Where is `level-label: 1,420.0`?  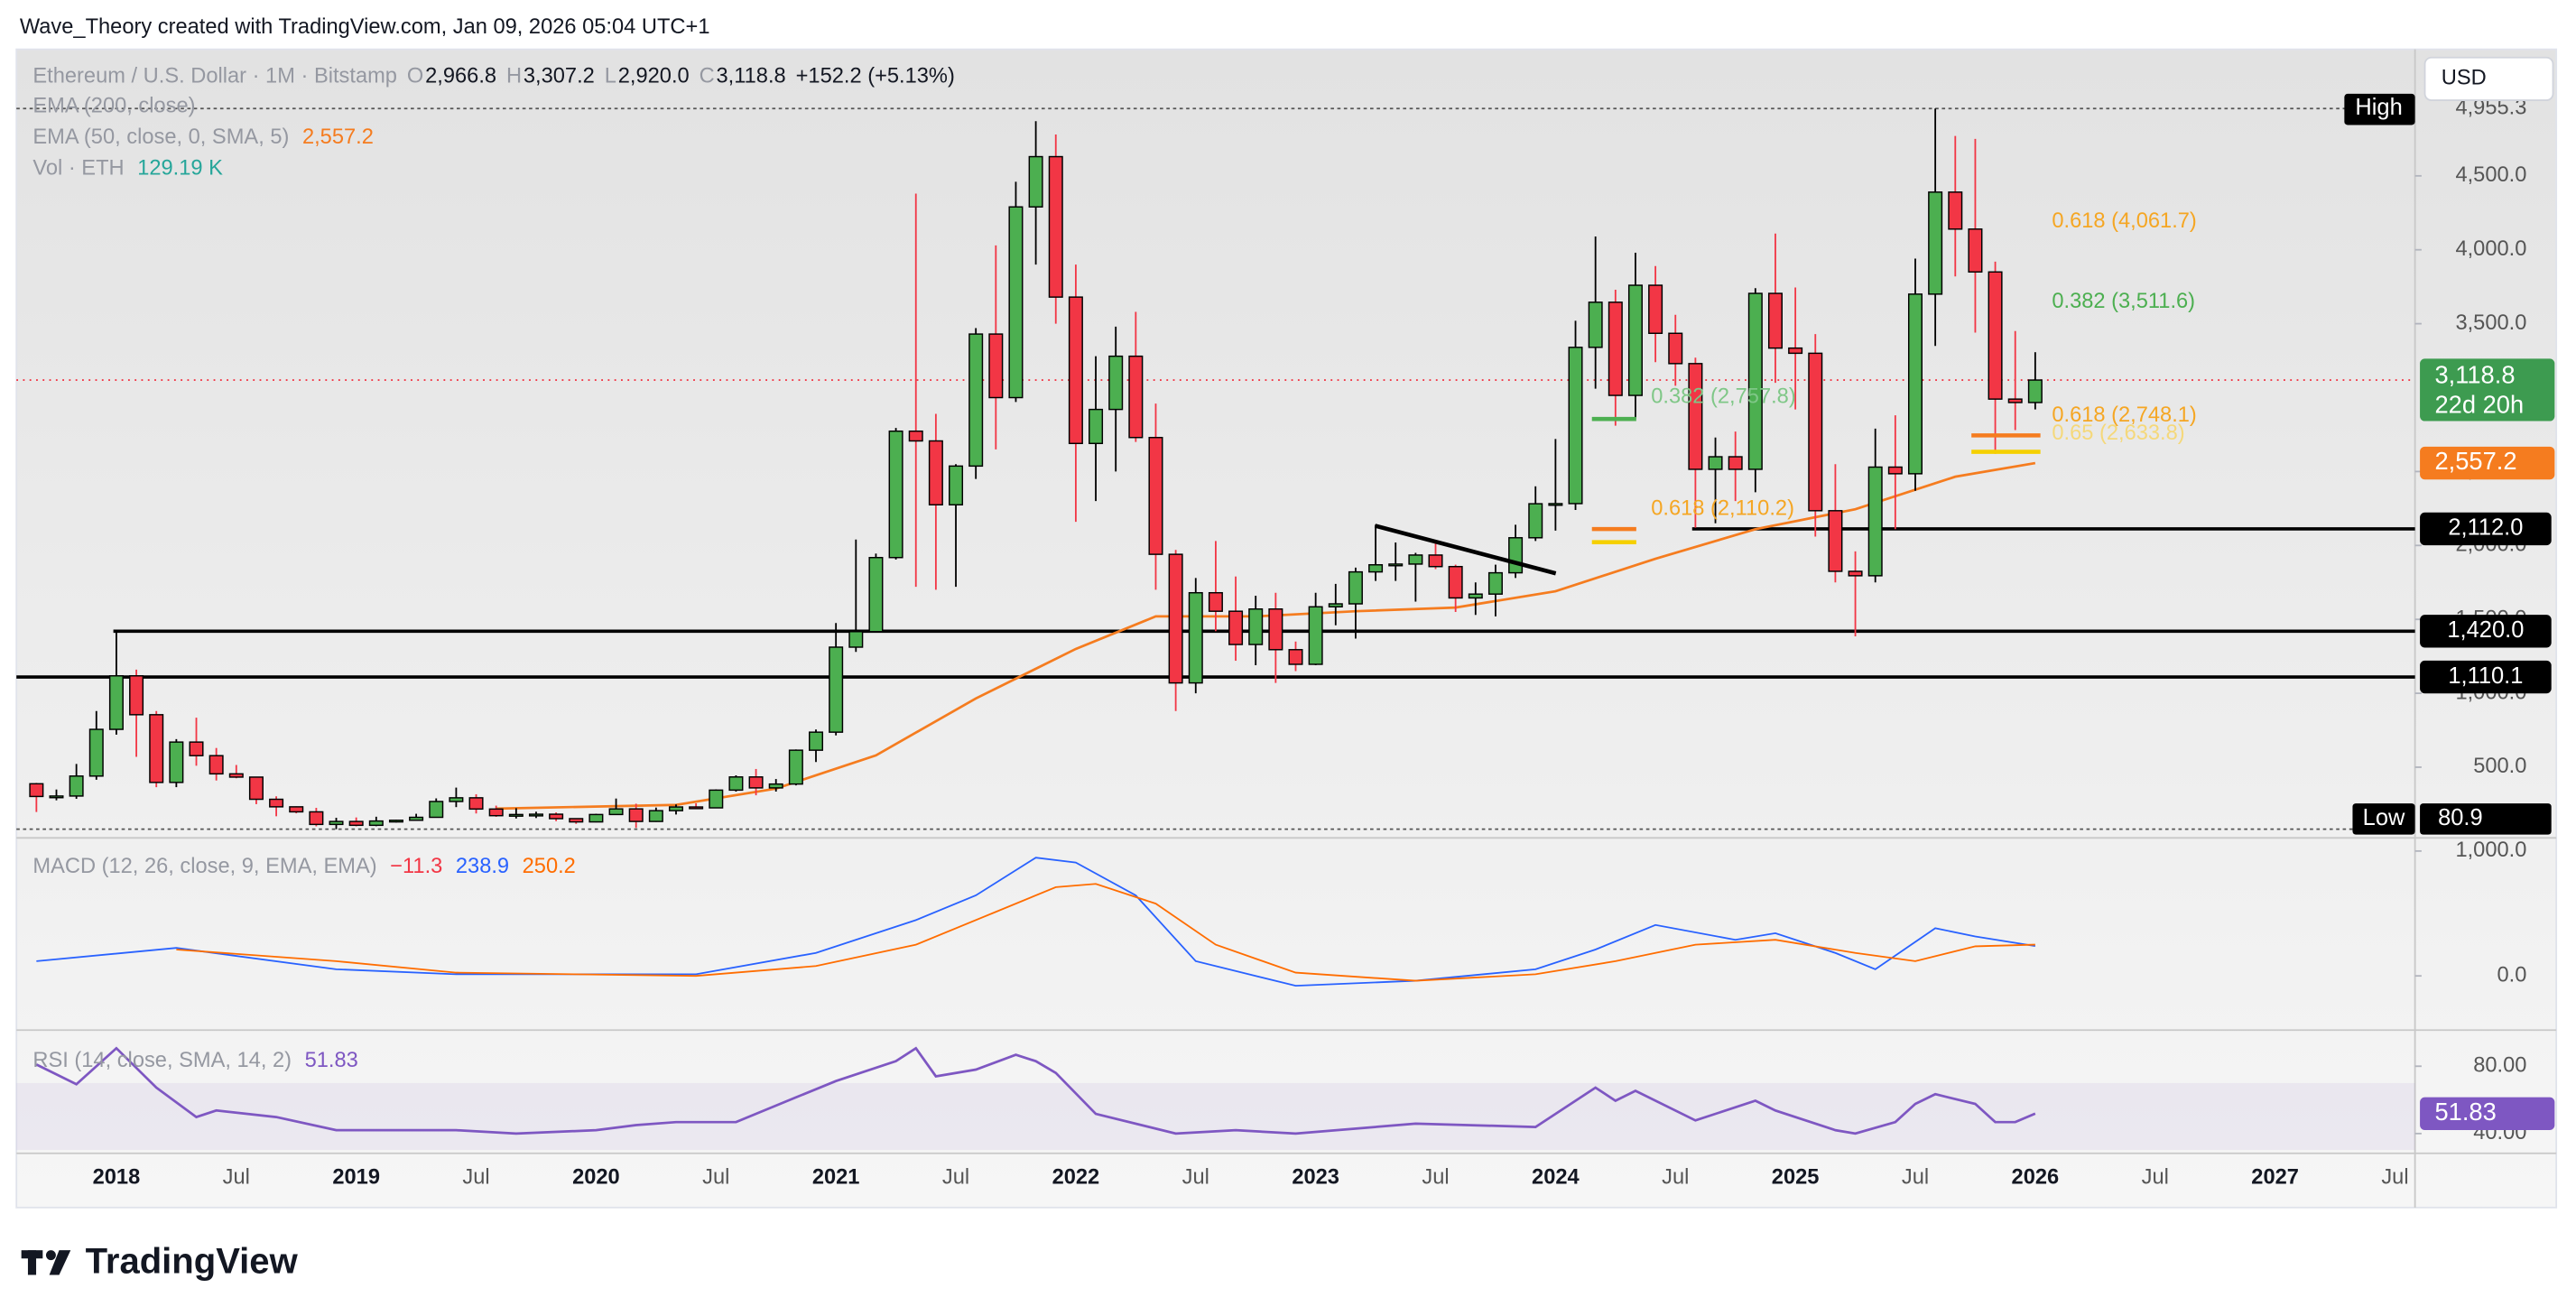 level-label: 1,420.0 is located at coordinates (2485, 630).